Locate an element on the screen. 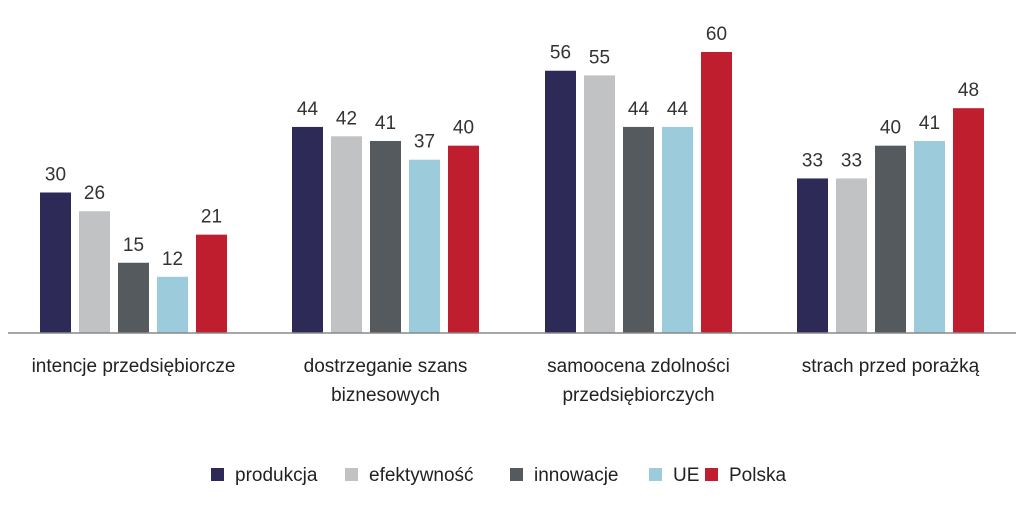 This screenshot has width=1024, height=506. legend-swatch-innowacje is located at coordinates (516, 474).